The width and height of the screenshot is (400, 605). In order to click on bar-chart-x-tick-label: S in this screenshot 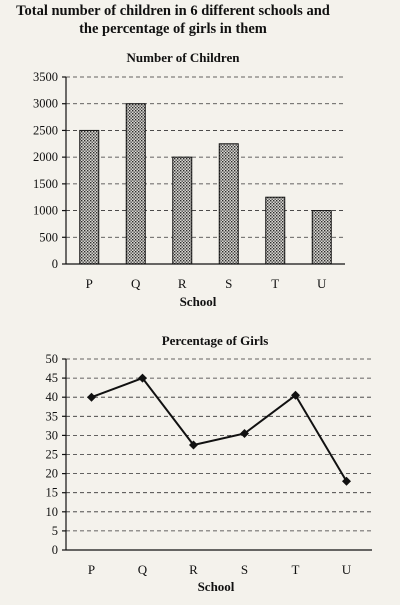, I will do `click(228, 283)`.